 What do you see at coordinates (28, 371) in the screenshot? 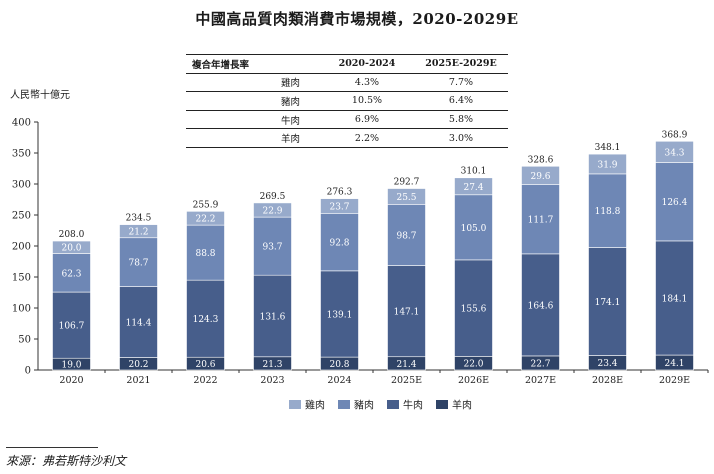
I see `y-tick-label: 0` at bounding box center [28, 371].